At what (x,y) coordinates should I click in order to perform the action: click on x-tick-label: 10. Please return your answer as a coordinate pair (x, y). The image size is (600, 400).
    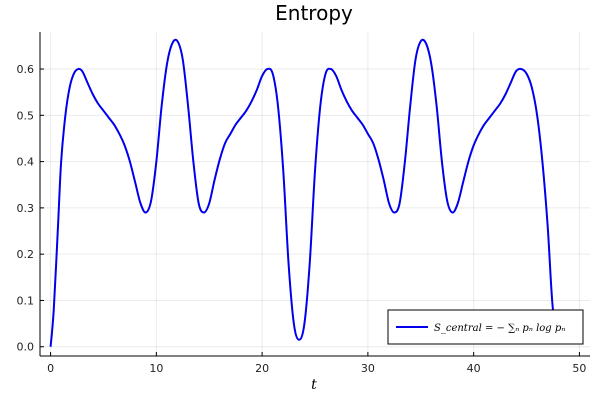
    Looking at the image, I should click on (156, 368).